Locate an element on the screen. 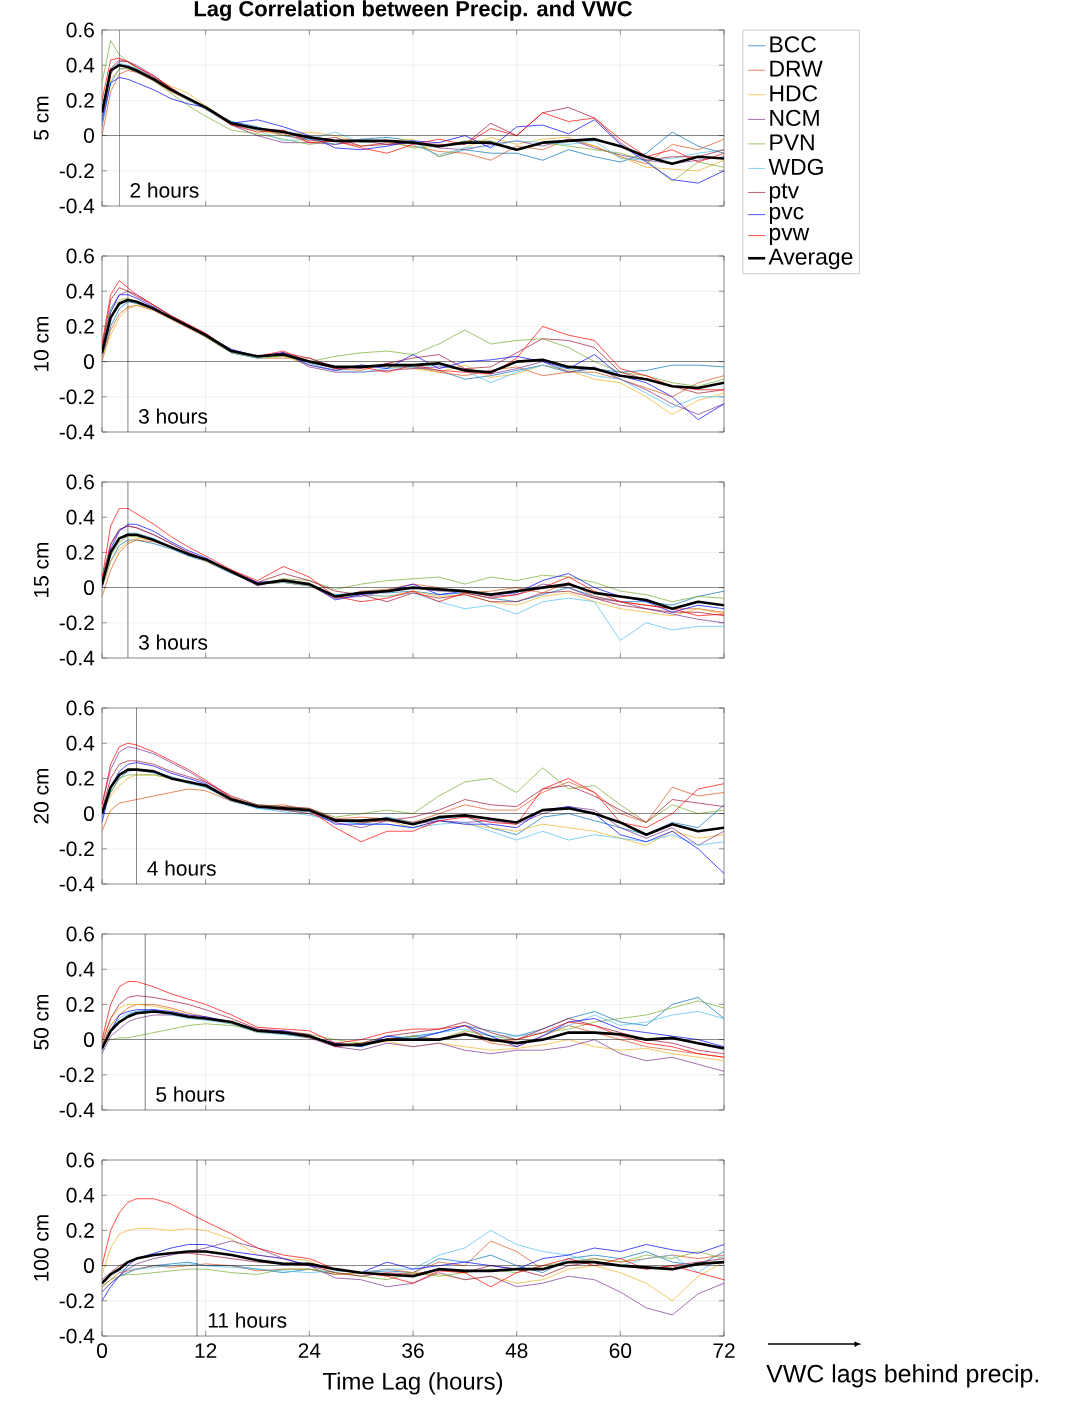  x-tick-label: 36 is located at coordinates (413, 1351).